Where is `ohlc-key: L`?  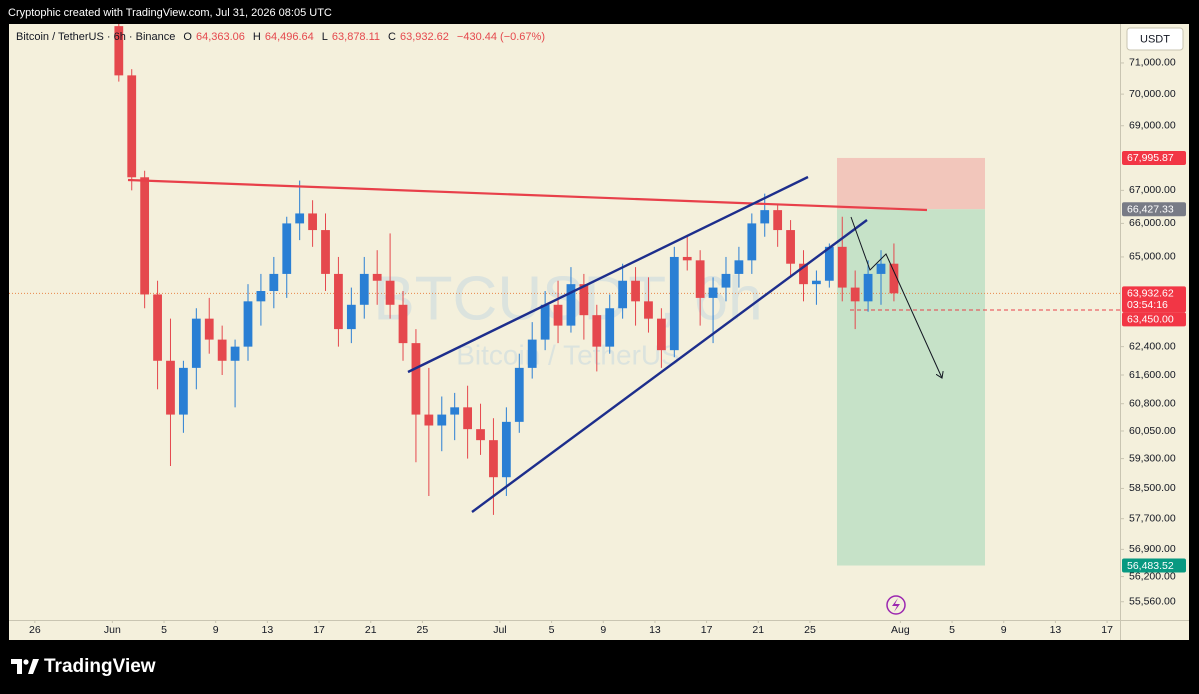
ohlc-key: L is located at coordinates (324, 37).